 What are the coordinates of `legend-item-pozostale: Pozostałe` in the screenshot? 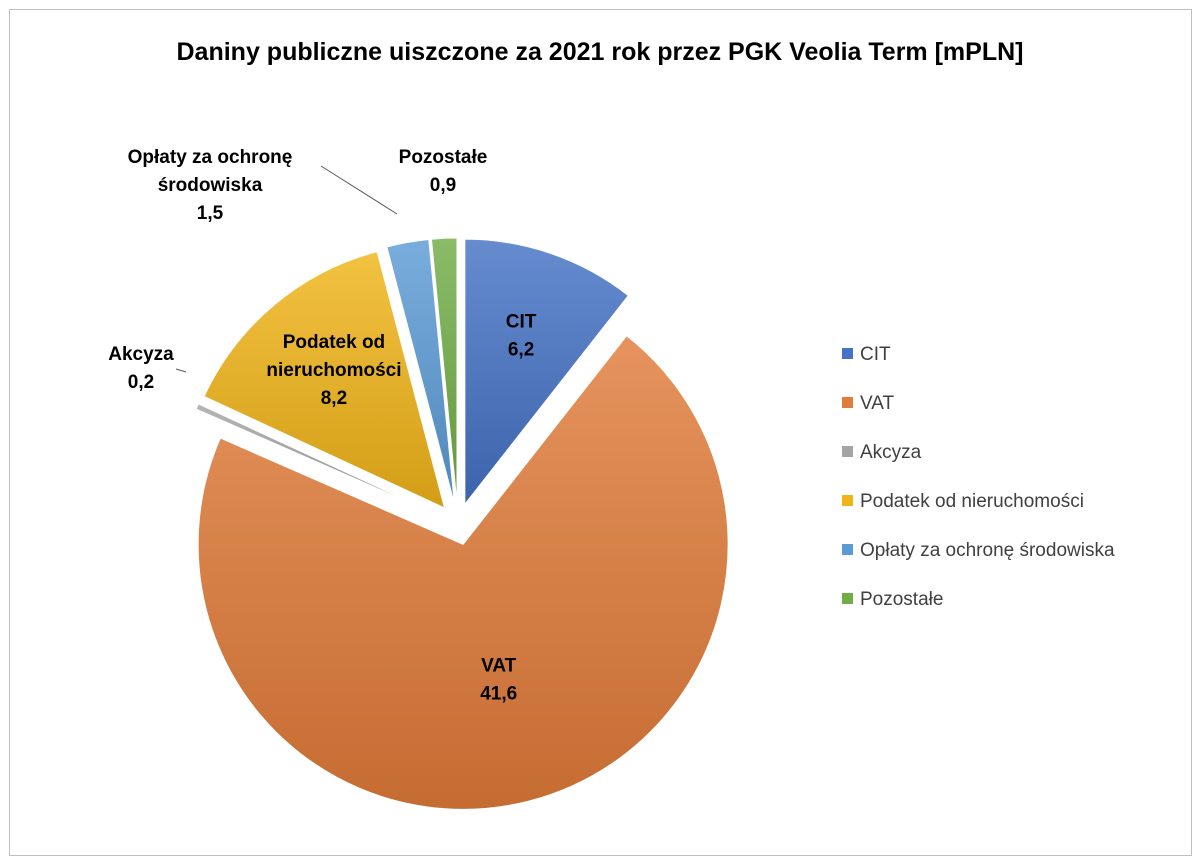 It's located at (892, 599).